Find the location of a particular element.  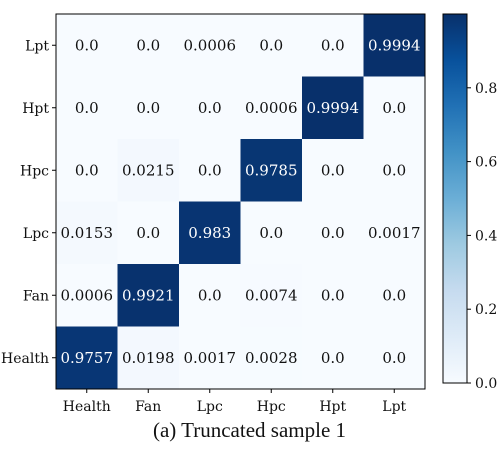

y-tick-label: Lpt is located at coordinates (37, 46).